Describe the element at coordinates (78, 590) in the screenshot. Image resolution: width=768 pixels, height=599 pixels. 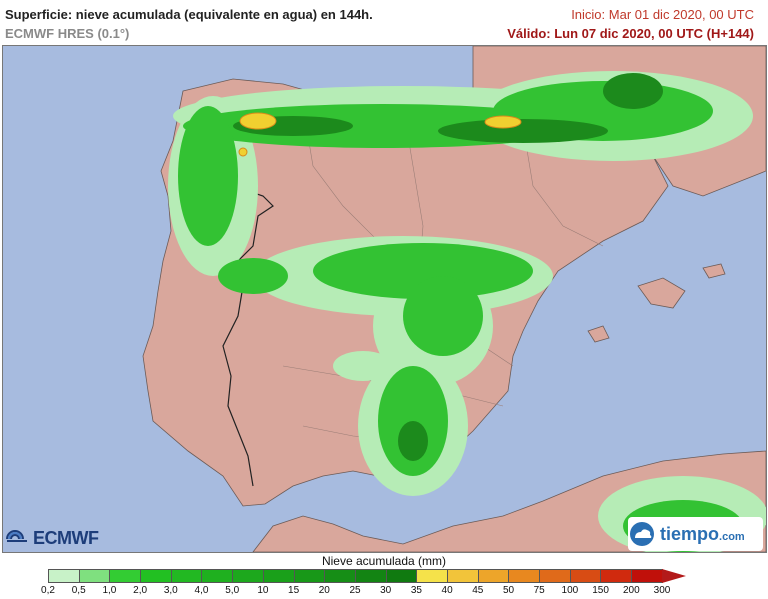
I see `scale-tick-label: 0,5` at that location.